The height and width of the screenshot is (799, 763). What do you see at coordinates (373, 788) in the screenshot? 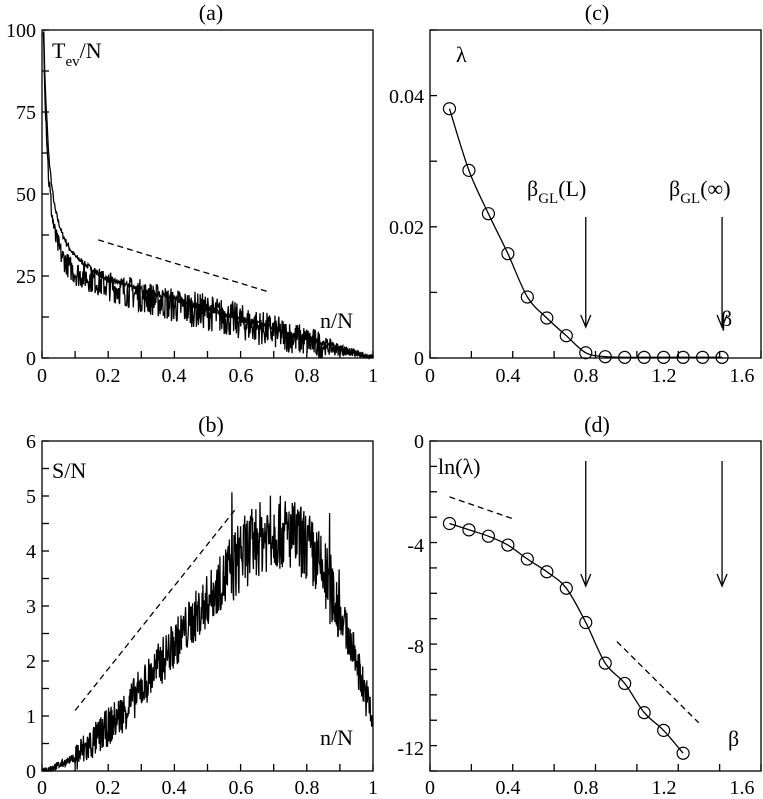
I see `panel-b-xtick: 1` at bounding box center [373, 788].